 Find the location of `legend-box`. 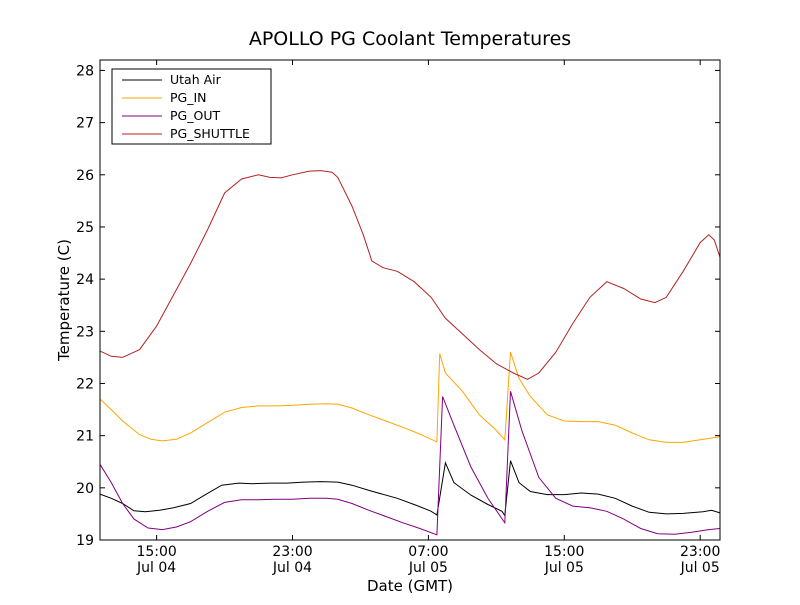

legend-box is located at coordinates (191, 106).